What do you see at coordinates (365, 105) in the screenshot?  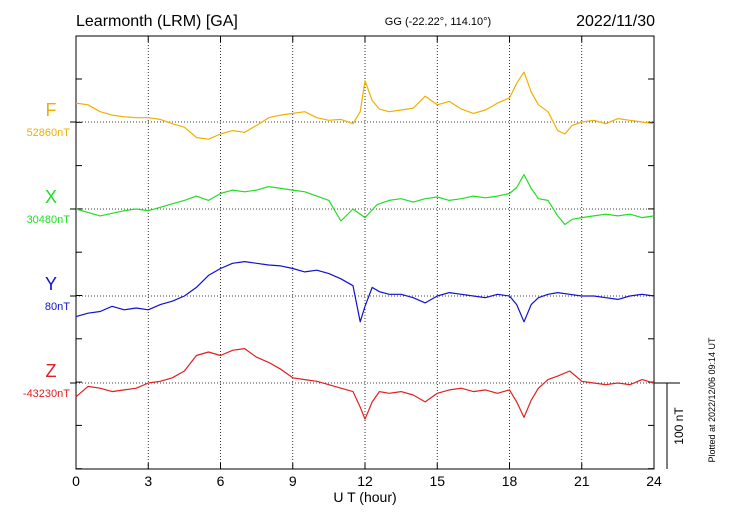 I see `series-line-f` at bounding box center [365, 105].